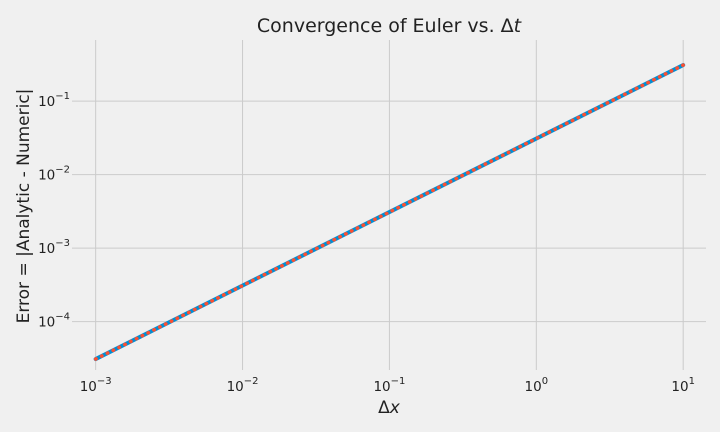  Describe the element at coordinates (390, 26) in the screenshot. I see `chart-title: Convergence of Euler vs. Δt` at that location.